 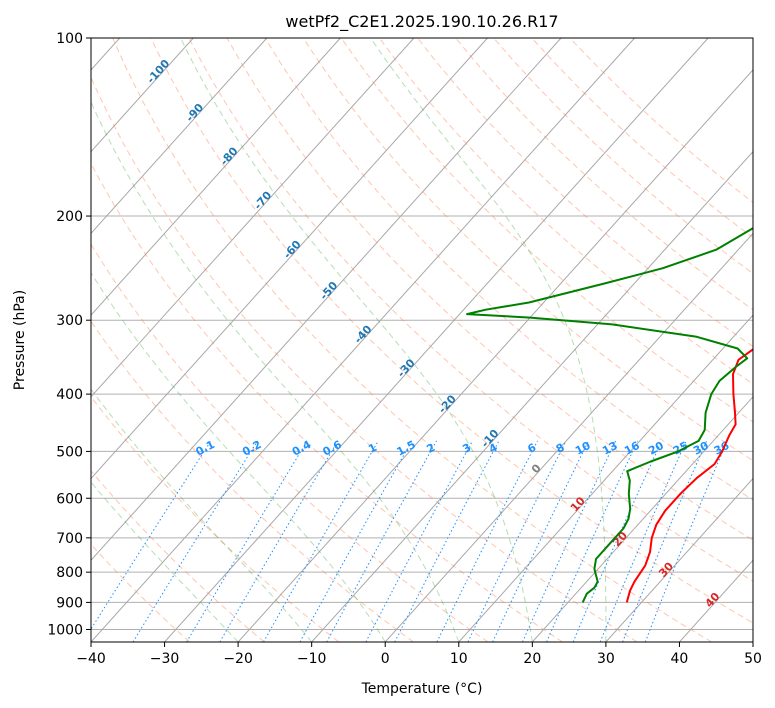 I want to click on x-tick-label: 30, so click(x=606, y=659).